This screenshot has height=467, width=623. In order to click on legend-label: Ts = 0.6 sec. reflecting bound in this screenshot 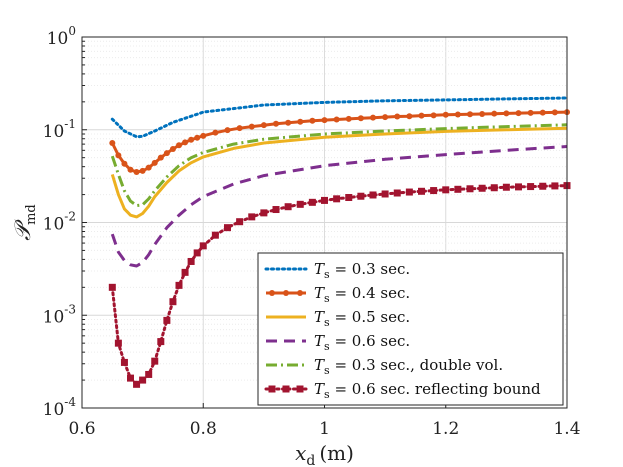, I will do `click(427, 390)`.